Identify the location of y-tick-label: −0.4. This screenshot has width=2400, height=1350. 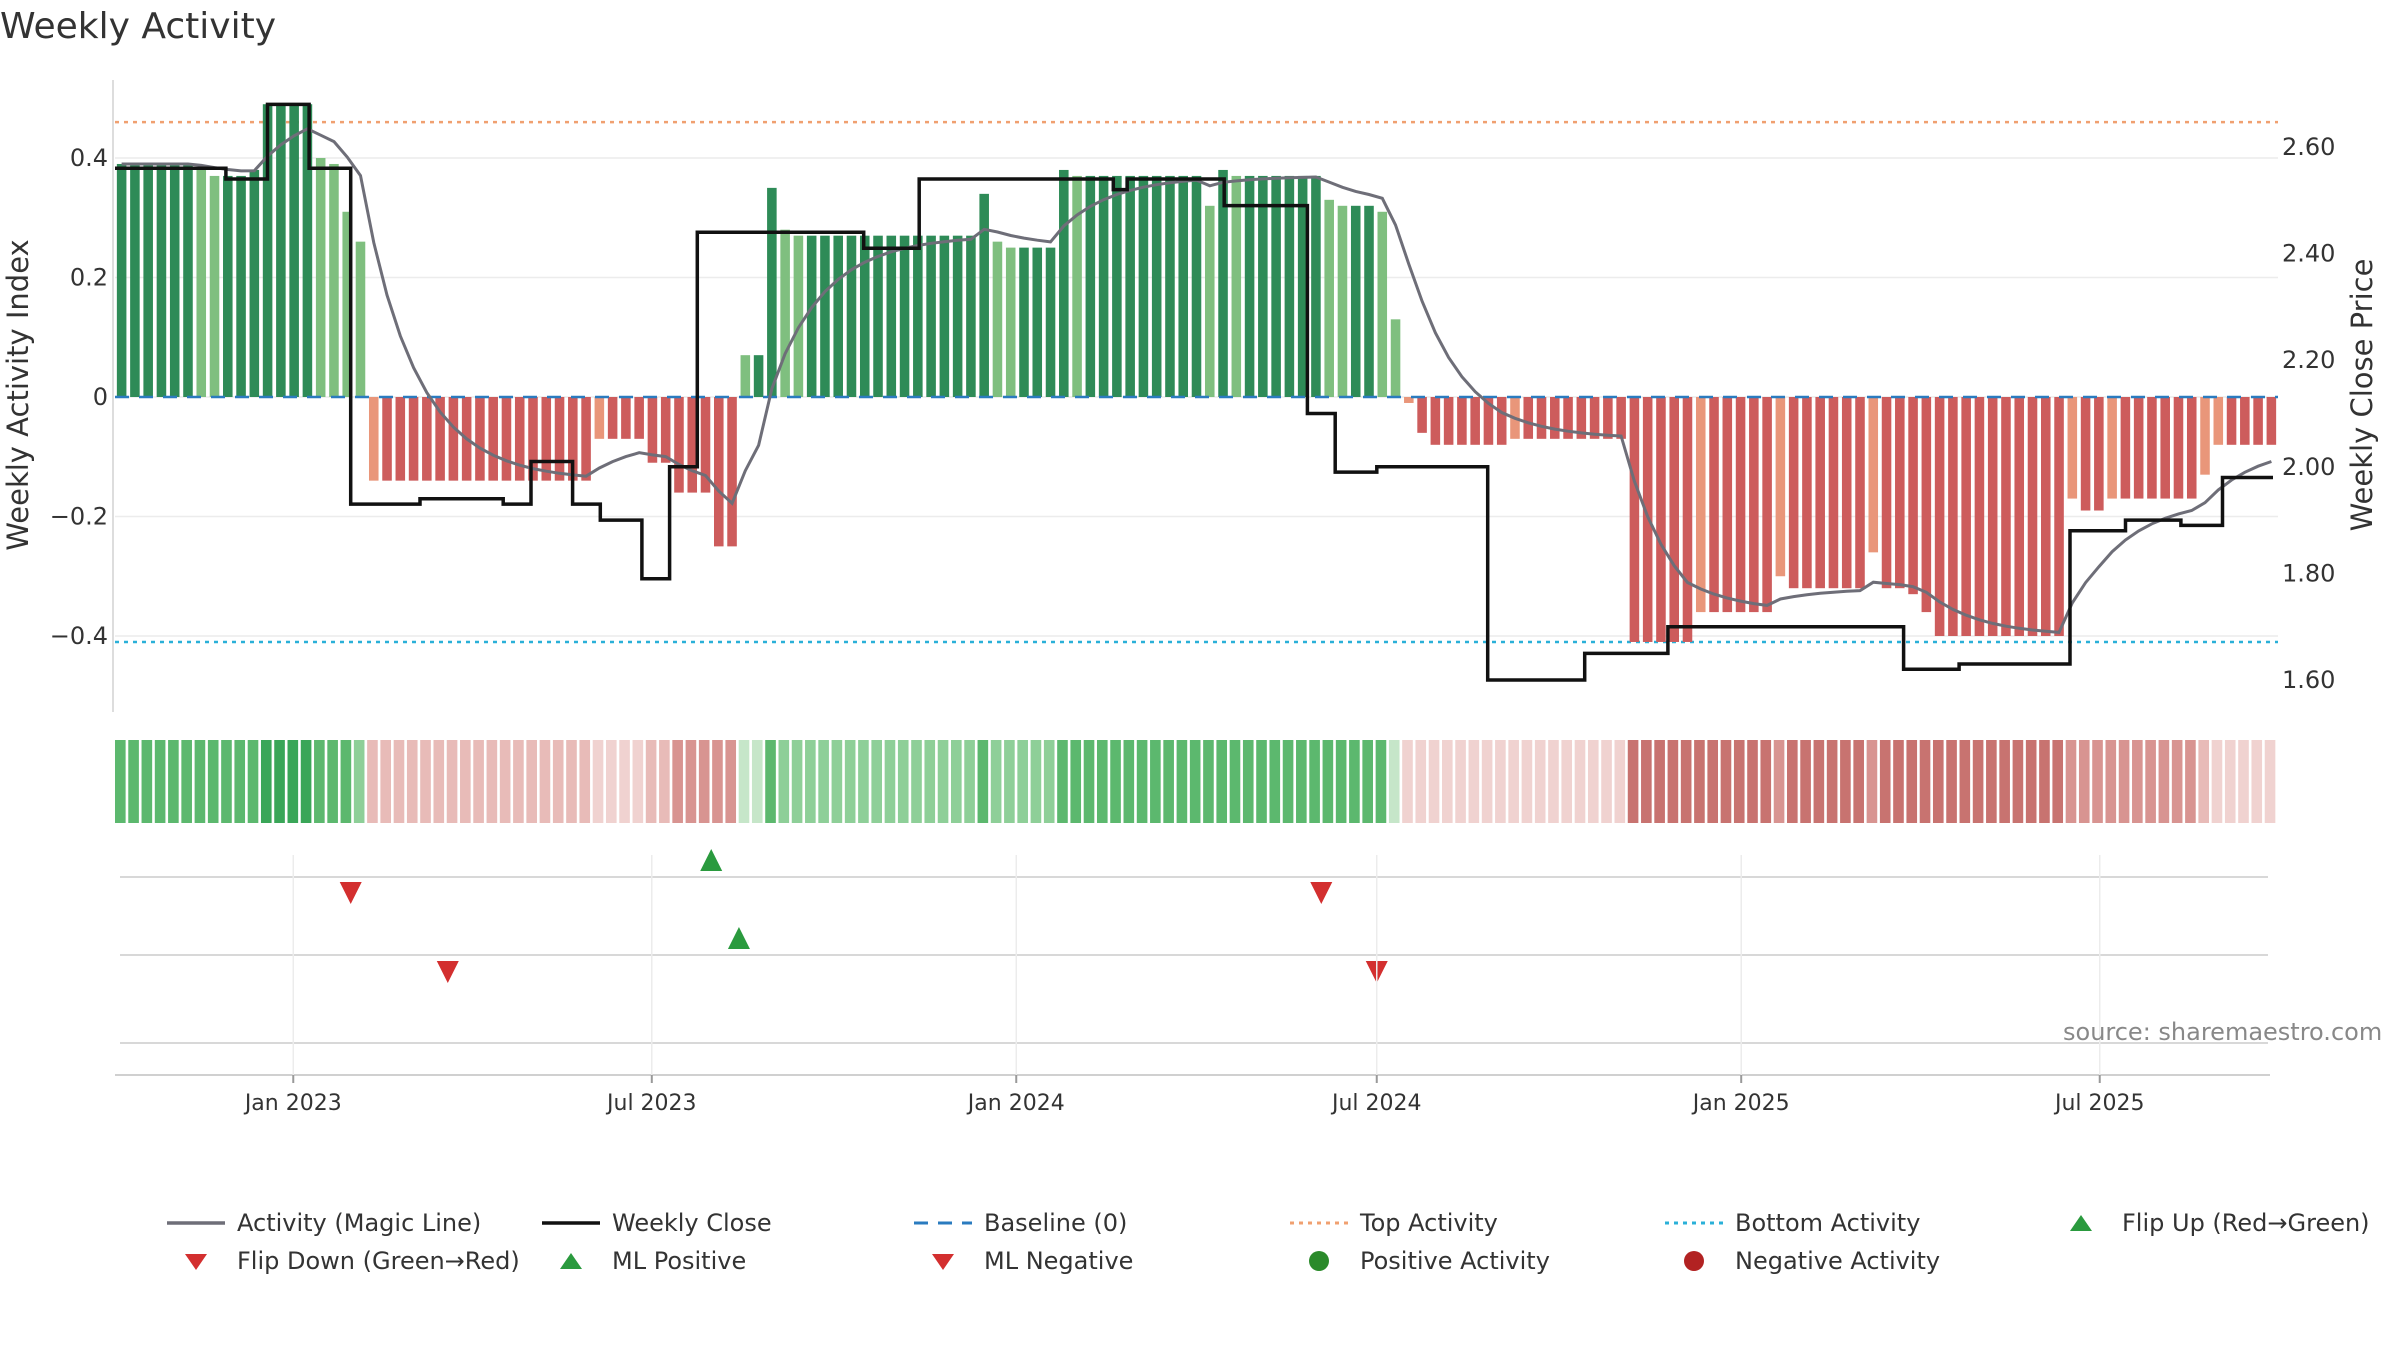
(79, 636).